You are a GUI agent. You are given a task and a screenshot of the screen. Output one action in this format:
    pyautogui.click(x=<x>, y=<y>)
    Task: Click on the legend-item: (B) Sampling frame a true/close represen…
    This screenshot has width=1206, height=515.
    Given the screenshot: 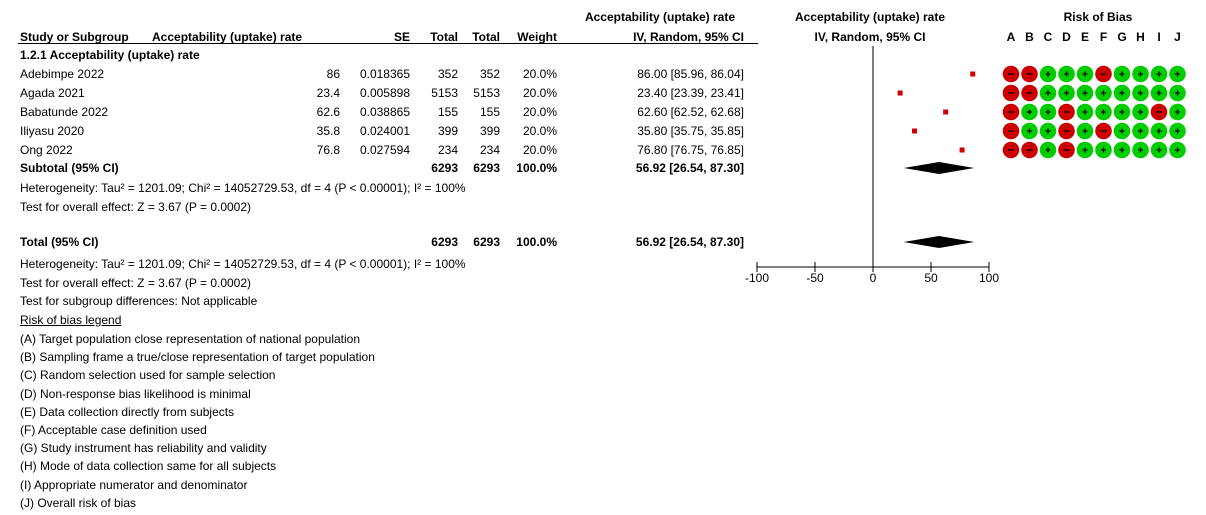 What is the action you would take?
    pyautogui.click(x=197, y=357)
    